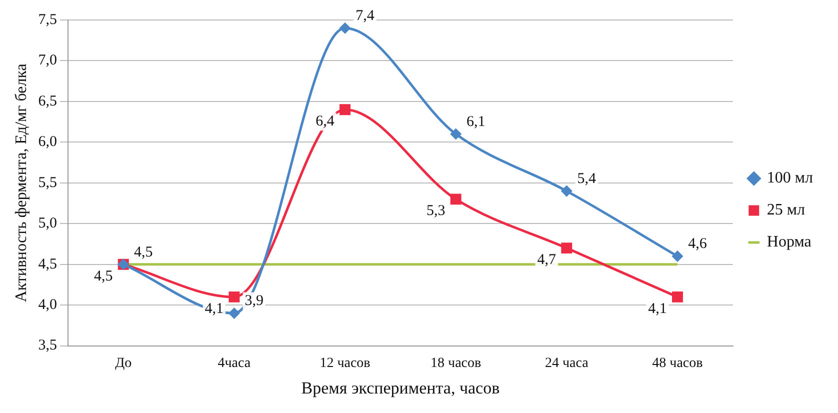 The height and width of the screenshot is (413, 838). Describe the element at coordinates (21, 183) in the screenshot. I see `y-axis-title: Активность фермента, Ед/мг белка` at that location.